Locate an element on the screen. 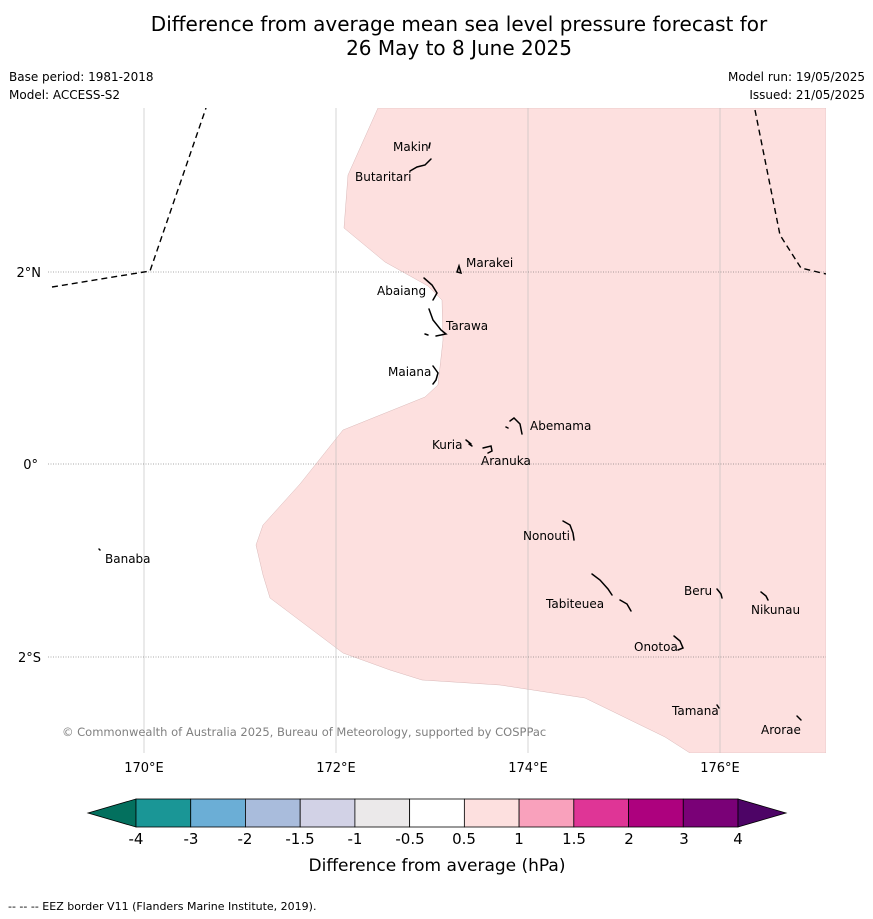  banaba-island is located at coordinates (99, 549).